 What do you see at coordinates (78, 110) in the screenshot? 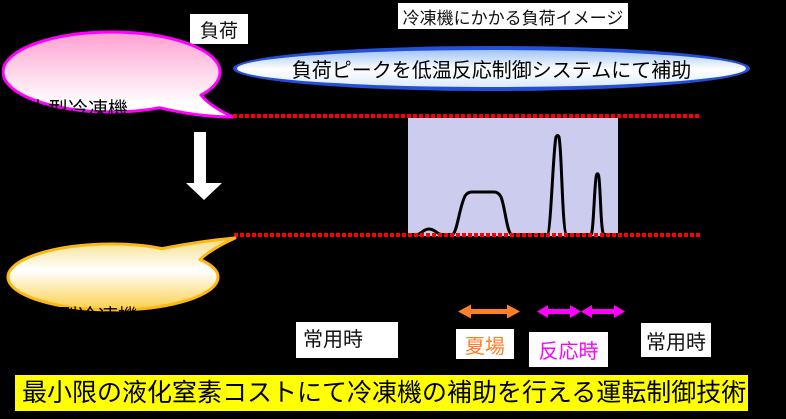
I see `bubble-large-line1: 大型冷凍機` at bounding box center [78, 110].